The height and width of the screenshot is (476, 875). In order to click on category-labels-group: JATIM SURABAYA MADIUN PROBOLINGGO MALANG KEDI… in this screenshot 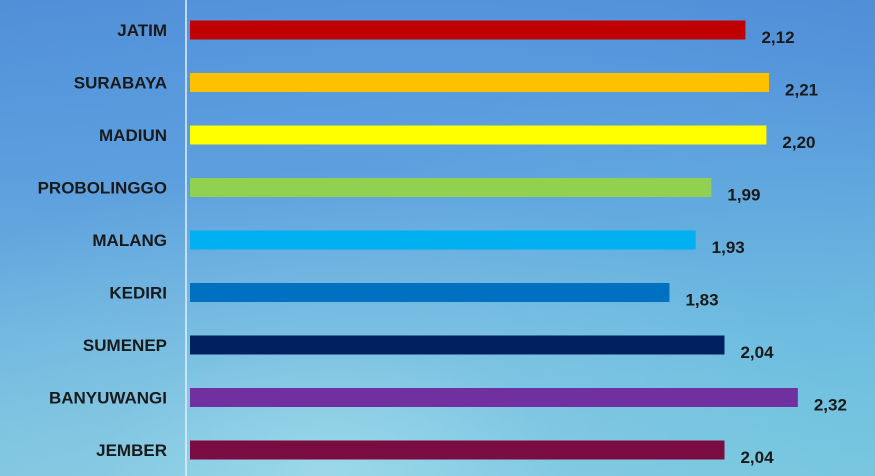, I will do `click(102, 240)`.